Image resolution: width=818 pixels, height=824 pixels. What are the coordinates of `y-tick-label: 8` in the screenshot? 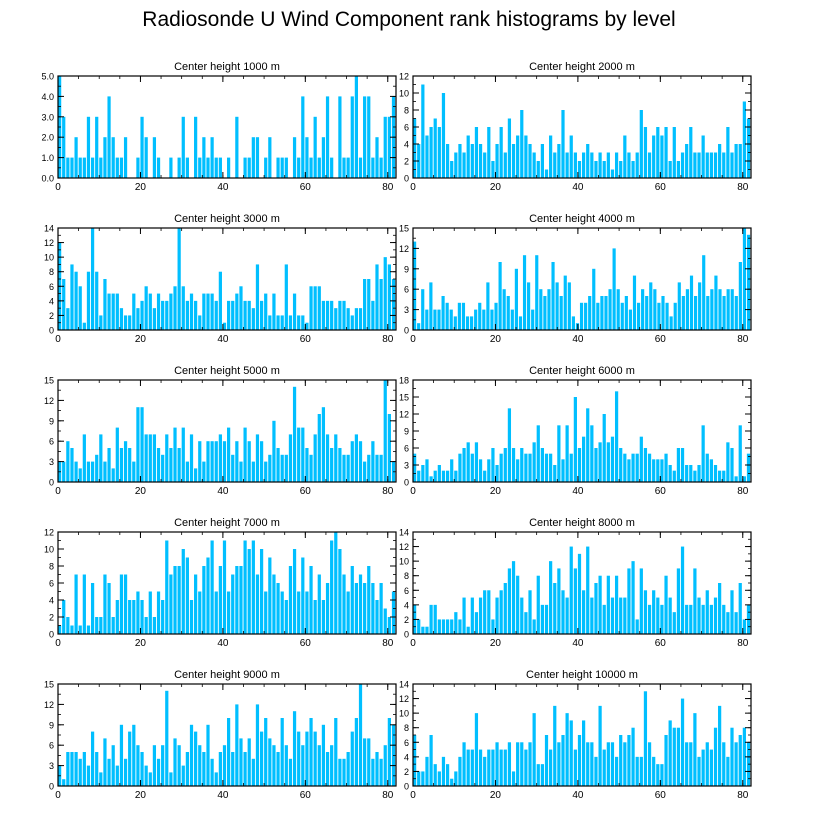 It's located at (406, 728).